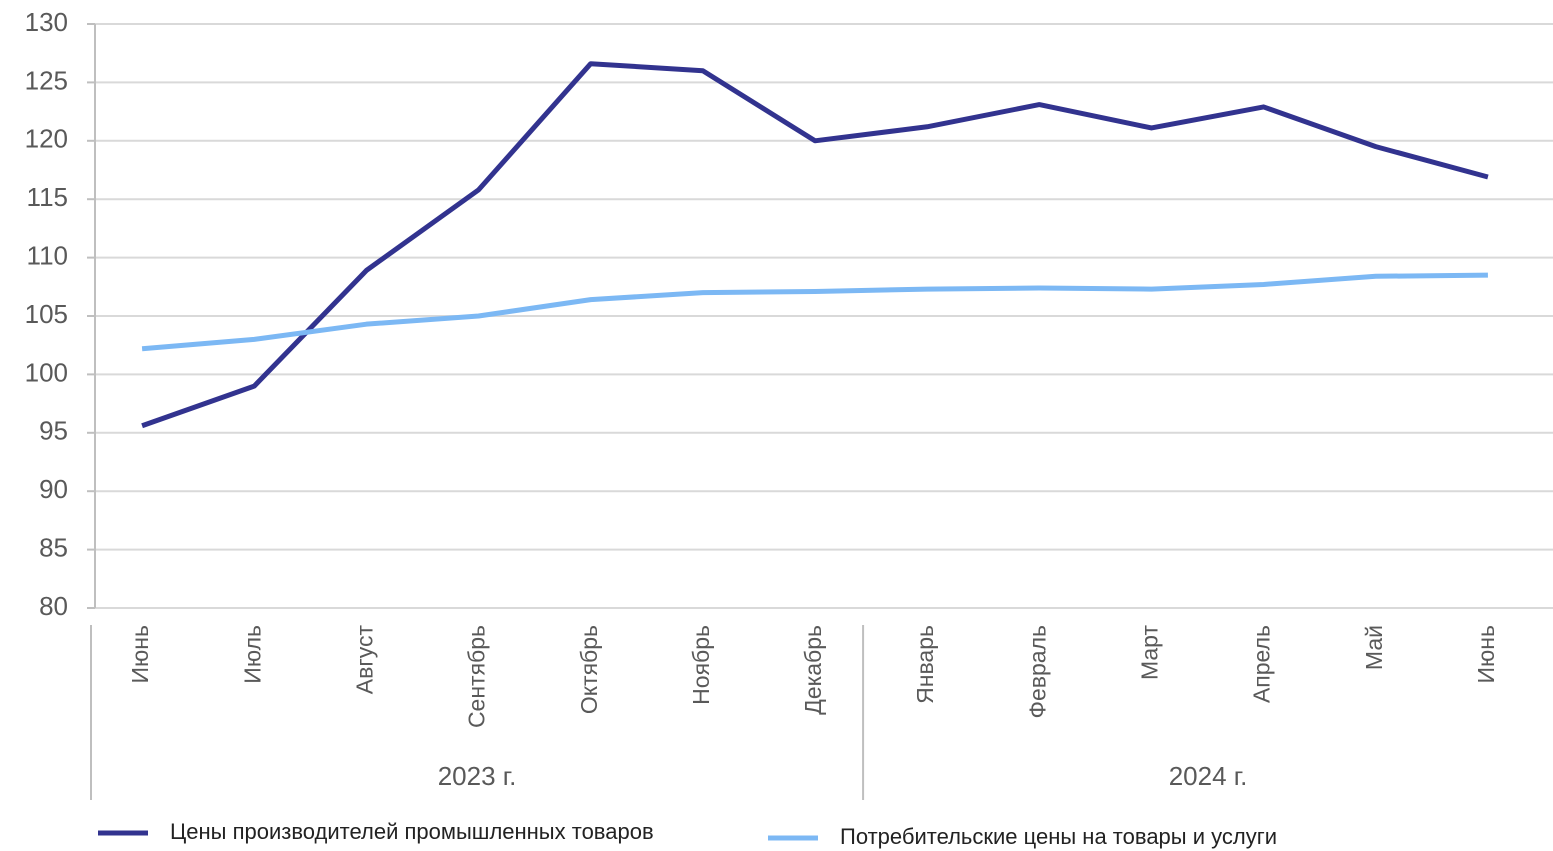 This screenshot has width=1553, height=851. I want to click on x-tick-label: Сентябрь, so click(477, 676).